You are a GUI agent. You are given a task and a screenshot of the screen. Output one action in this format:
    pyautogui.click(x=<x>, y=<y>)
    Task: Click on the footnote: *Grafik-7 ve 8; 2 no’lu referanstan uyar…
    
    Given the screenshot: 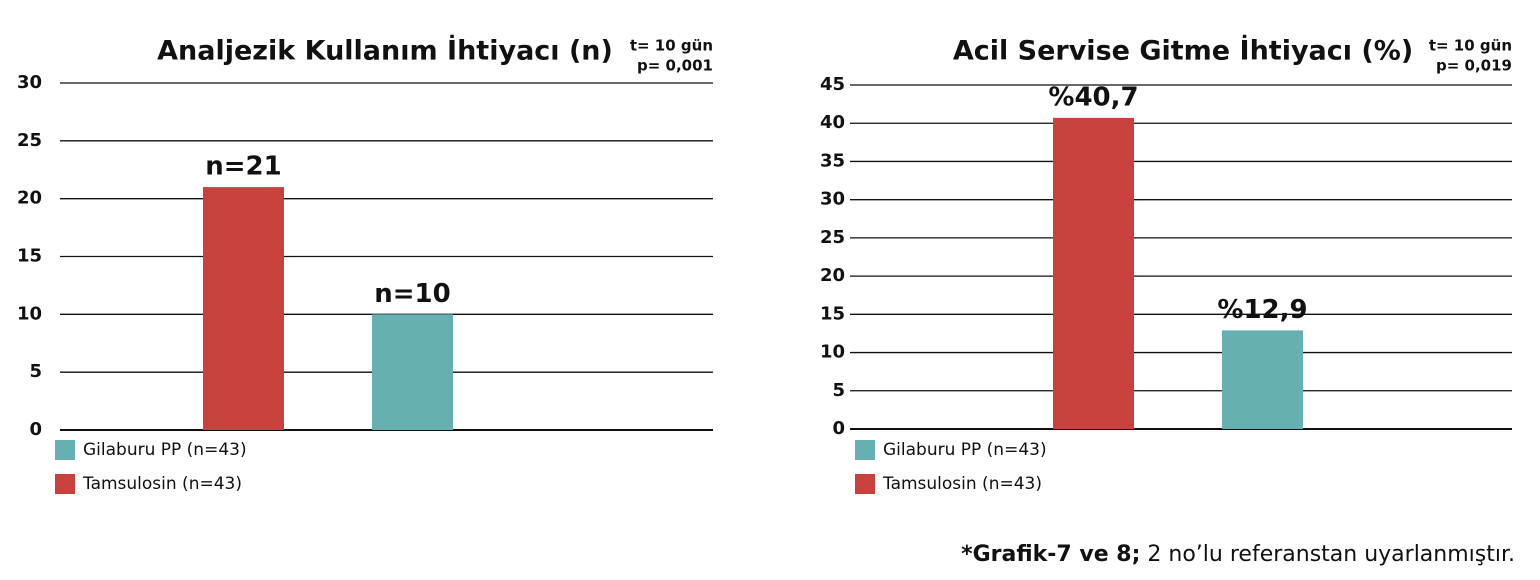 What is the action you would take?
    pyautogui.click(x=1238, y=554)
    